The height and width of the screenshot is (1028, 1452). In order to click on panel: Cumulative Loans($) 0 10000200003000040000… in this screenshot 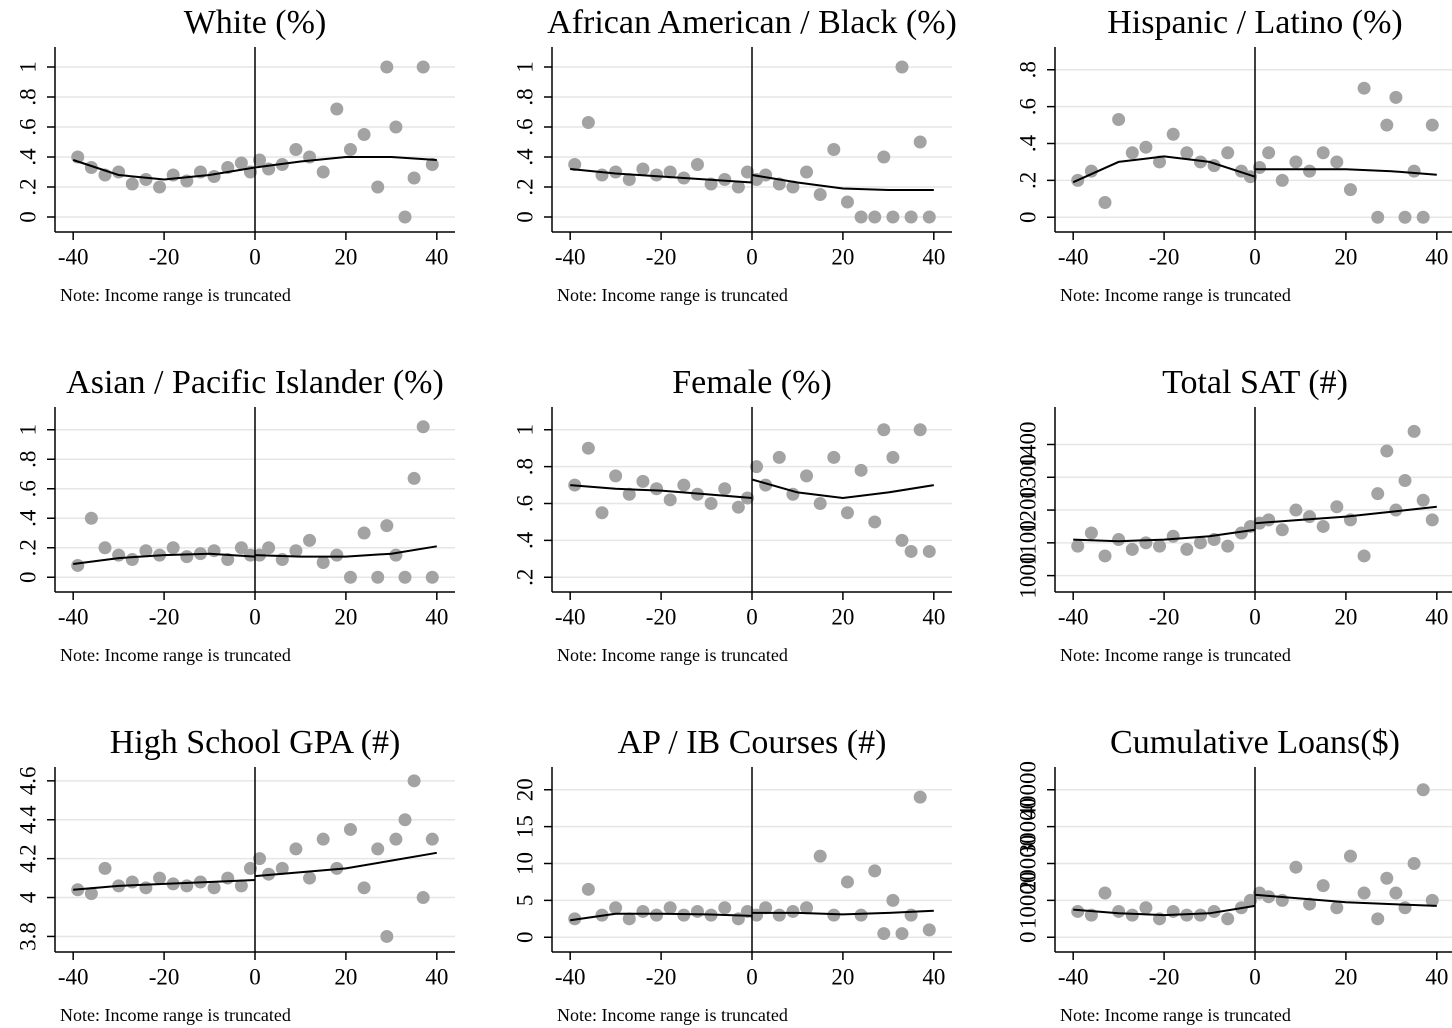, I will do `click(1233, 874)`.